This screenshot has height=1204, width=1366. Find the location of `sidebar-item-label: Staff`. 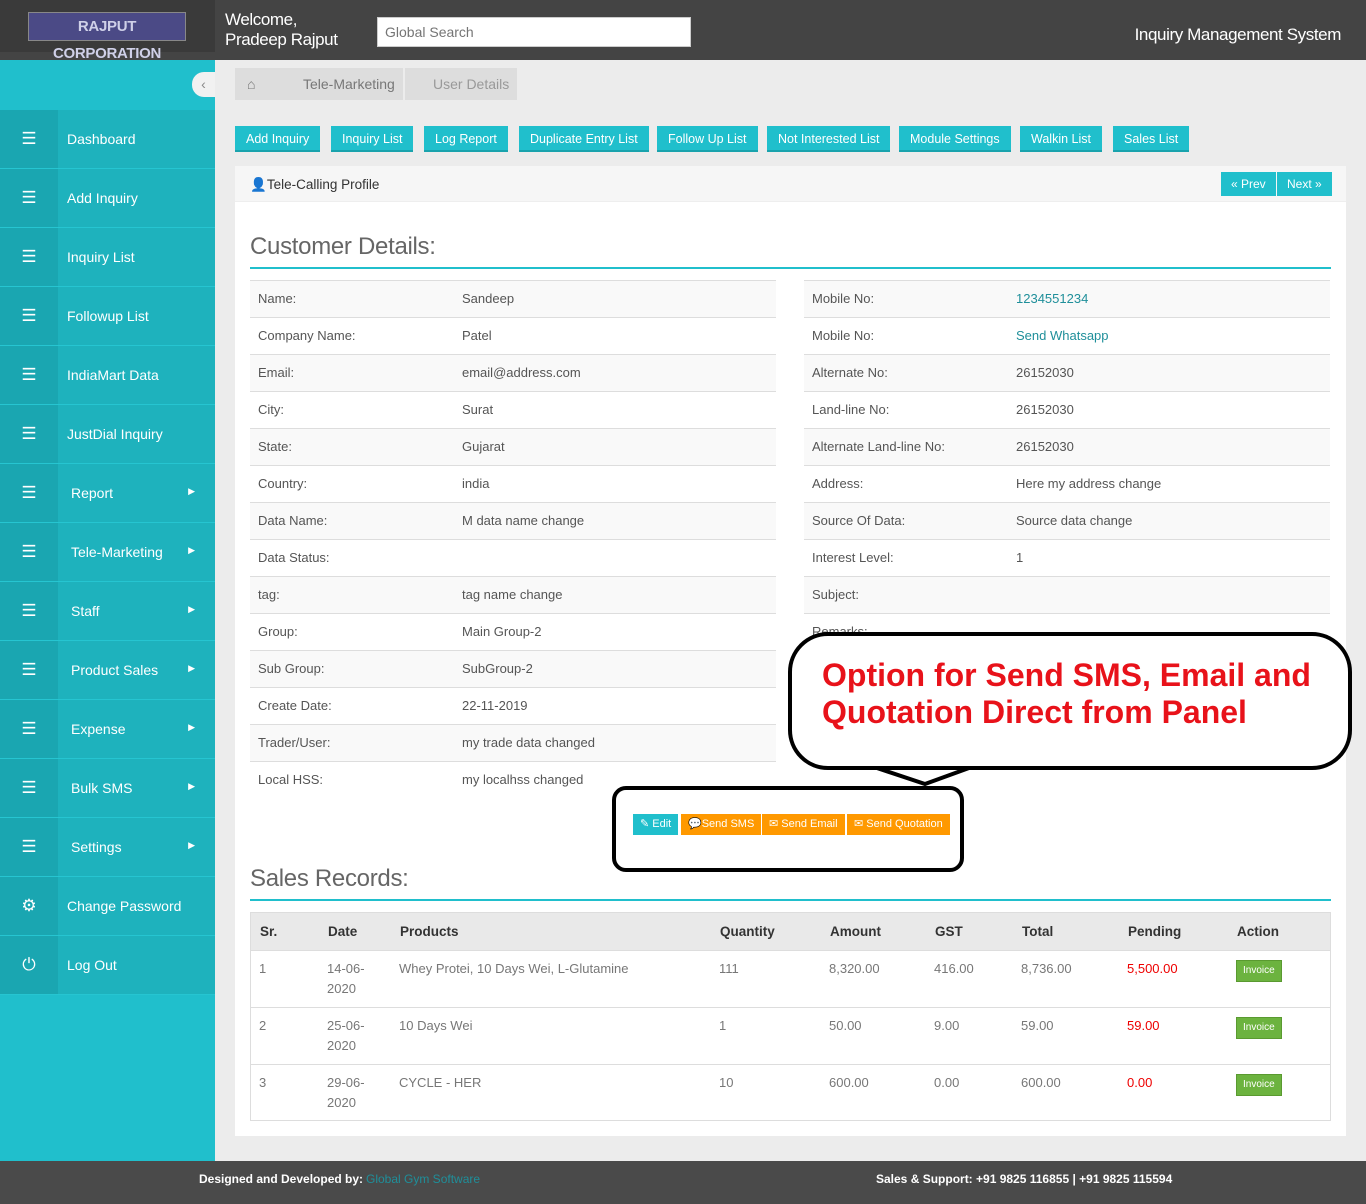

sidebar-item-label: Staff is located at coordinates (85, 611).